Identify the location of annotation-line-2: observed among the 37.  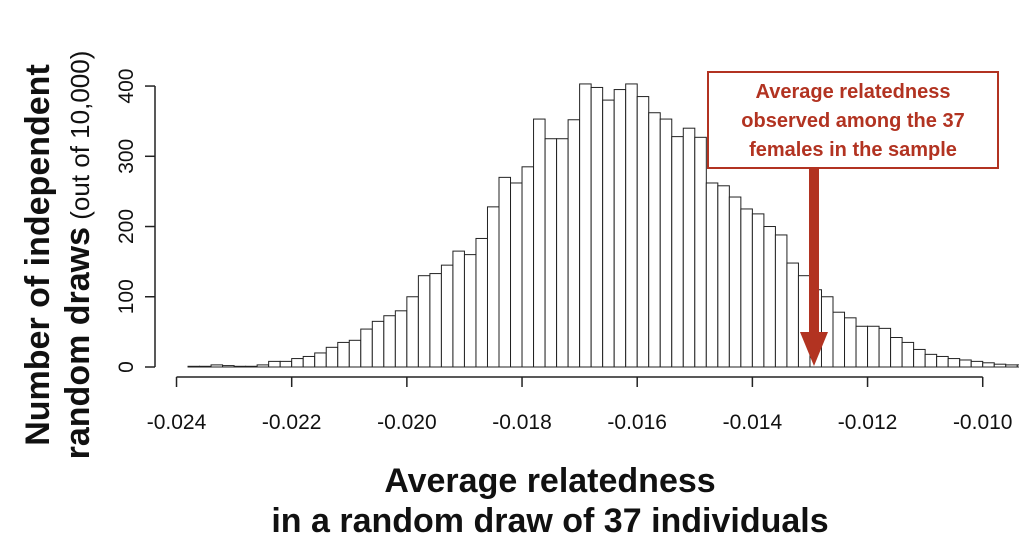
(852, 121).